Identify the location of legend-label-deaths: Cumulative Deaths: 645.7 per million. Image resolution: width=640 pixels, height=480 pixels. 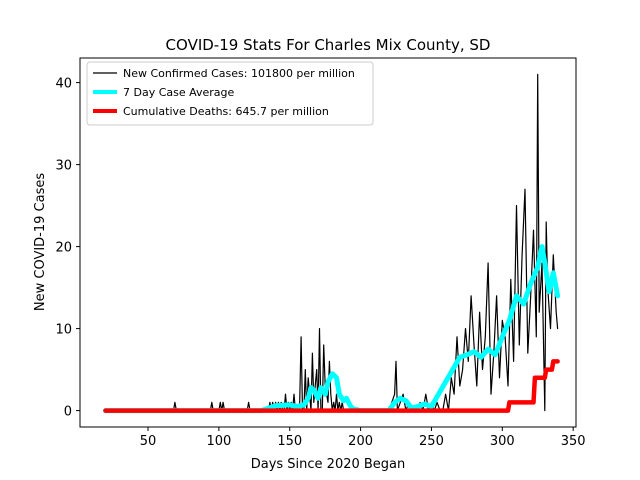
(226, 111).